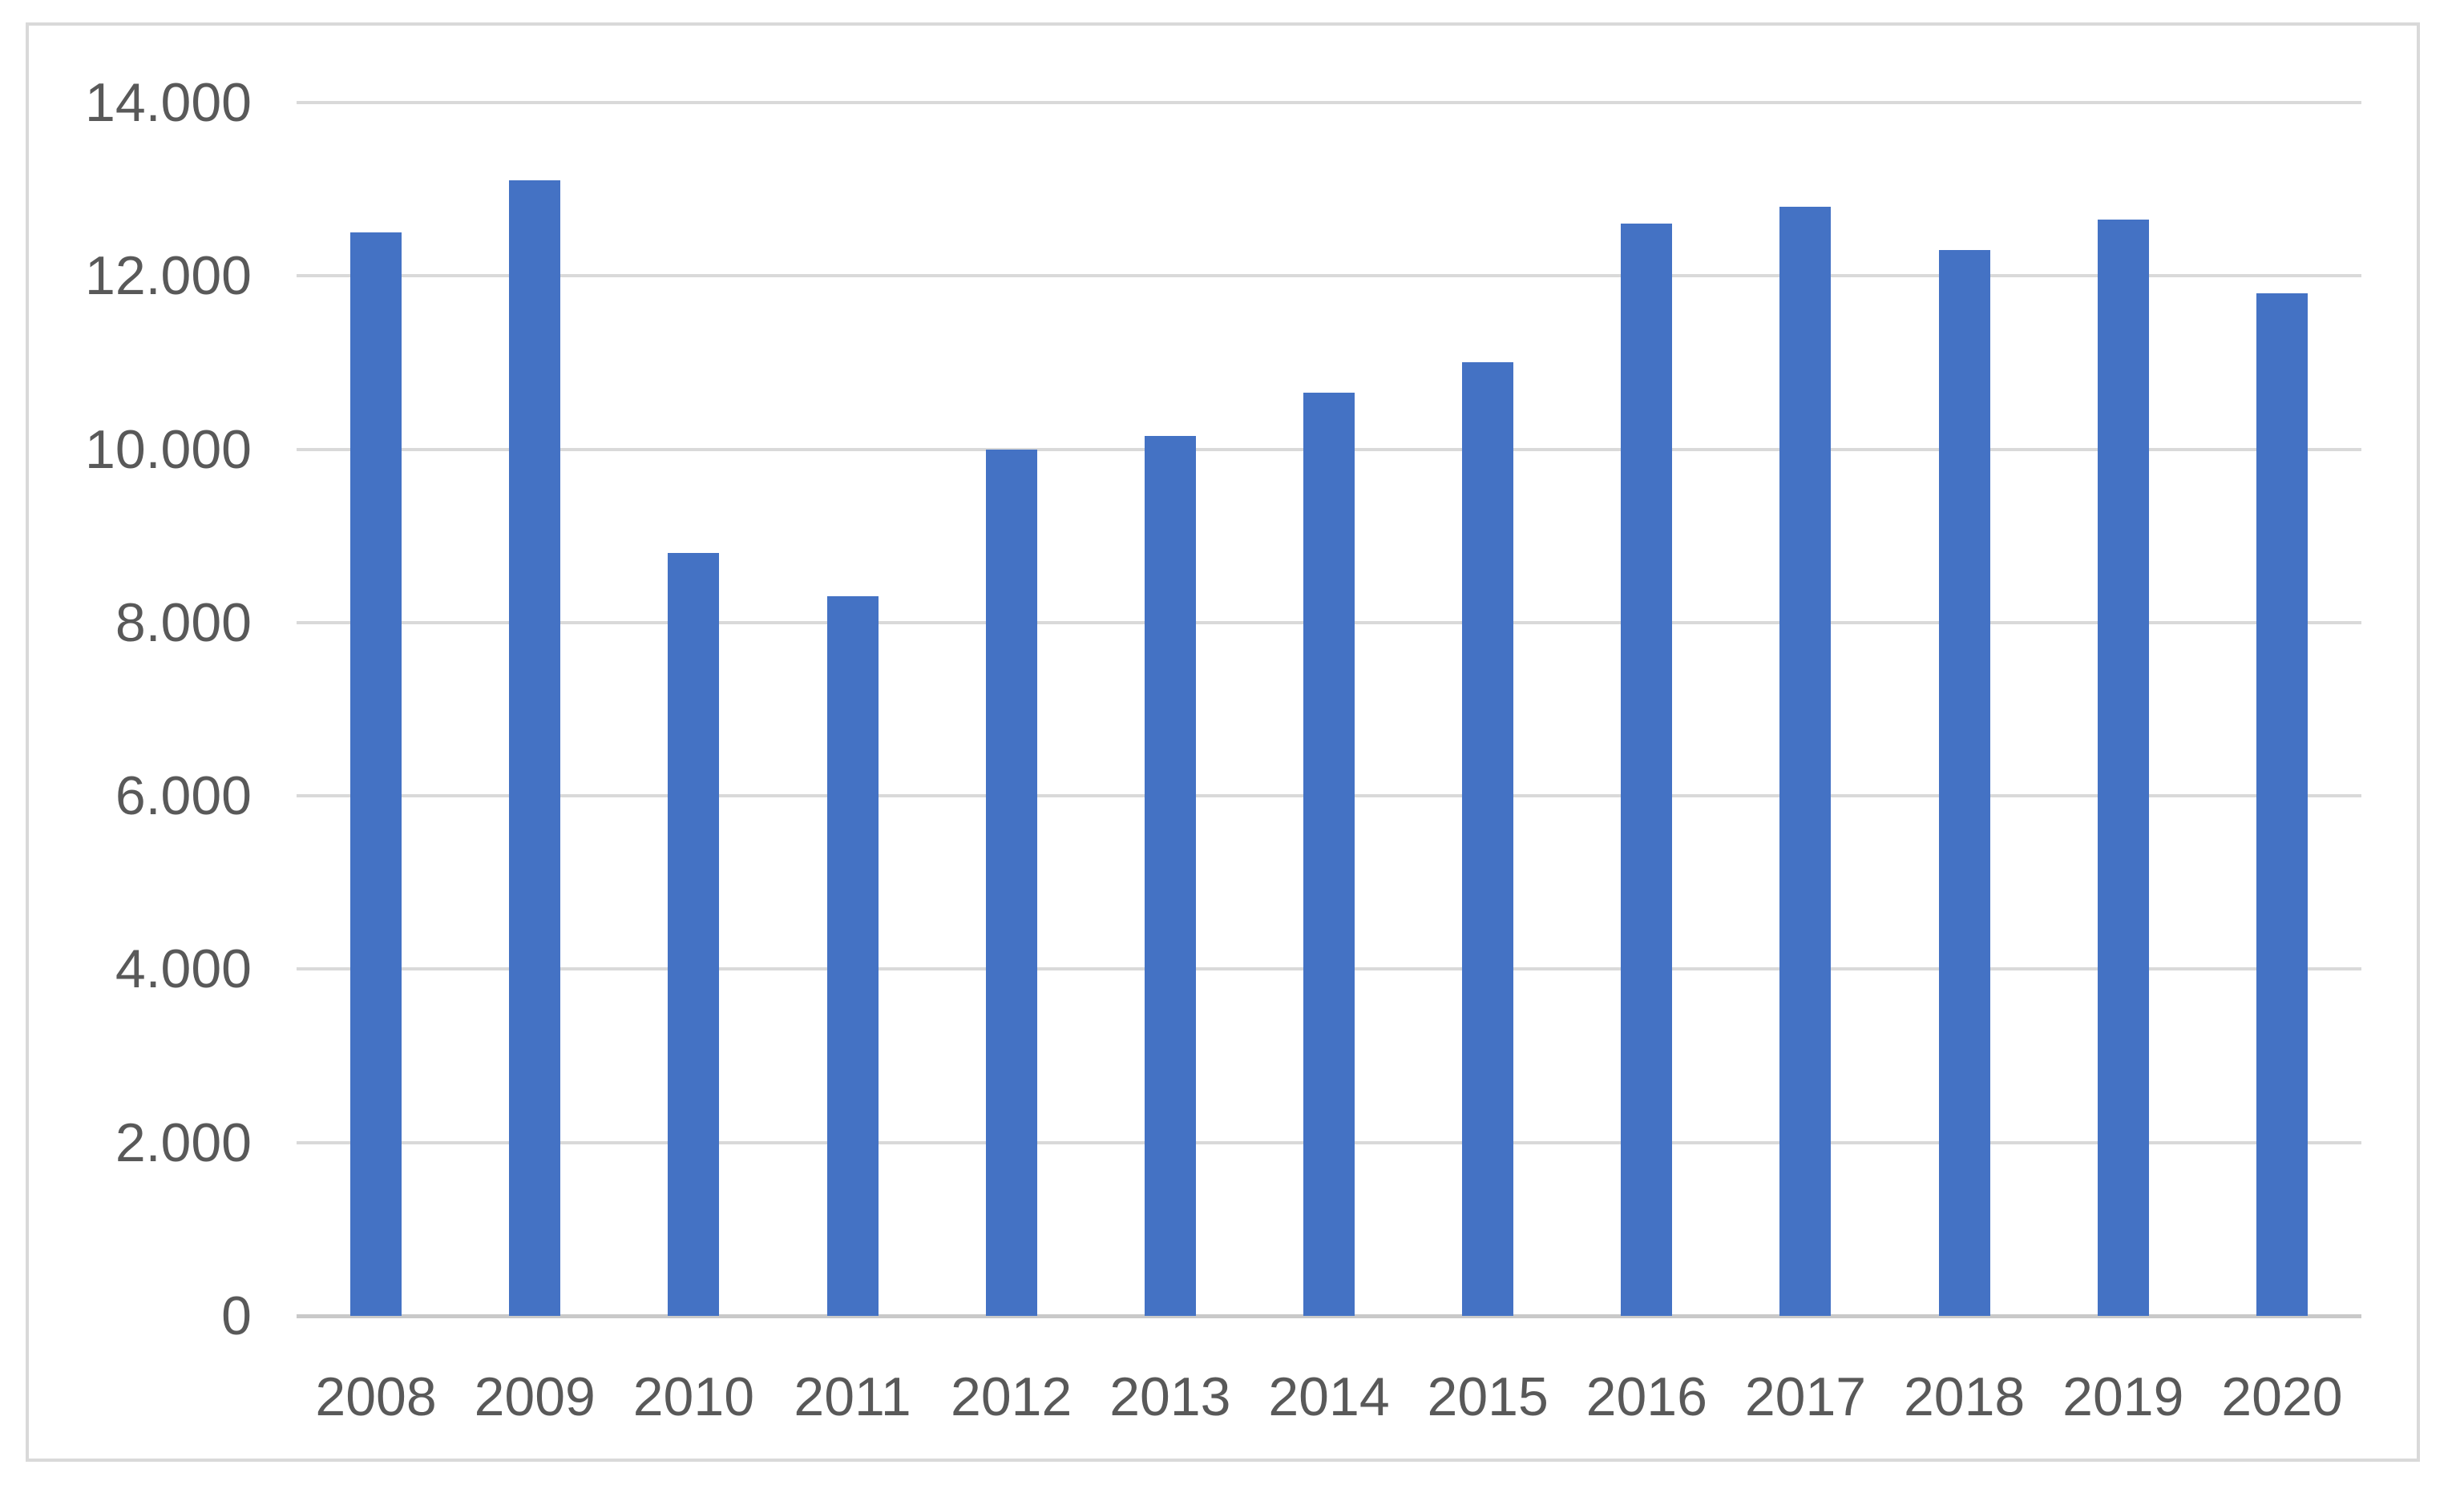  Describe the element at coordinates (852, 956) in the screenshot. I see `bar-2011` at that location.